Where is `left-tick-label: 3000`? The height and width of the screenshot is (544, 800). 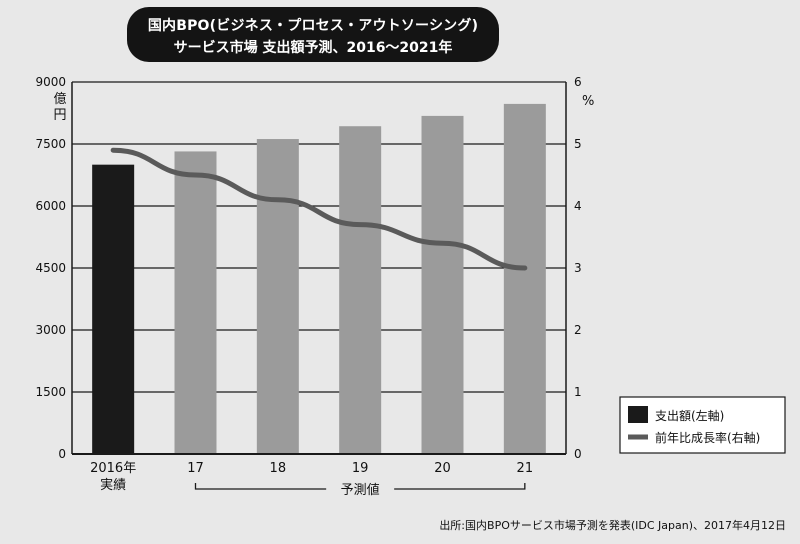 left-tick-label: 3000 is located at coordinates (50, 330).